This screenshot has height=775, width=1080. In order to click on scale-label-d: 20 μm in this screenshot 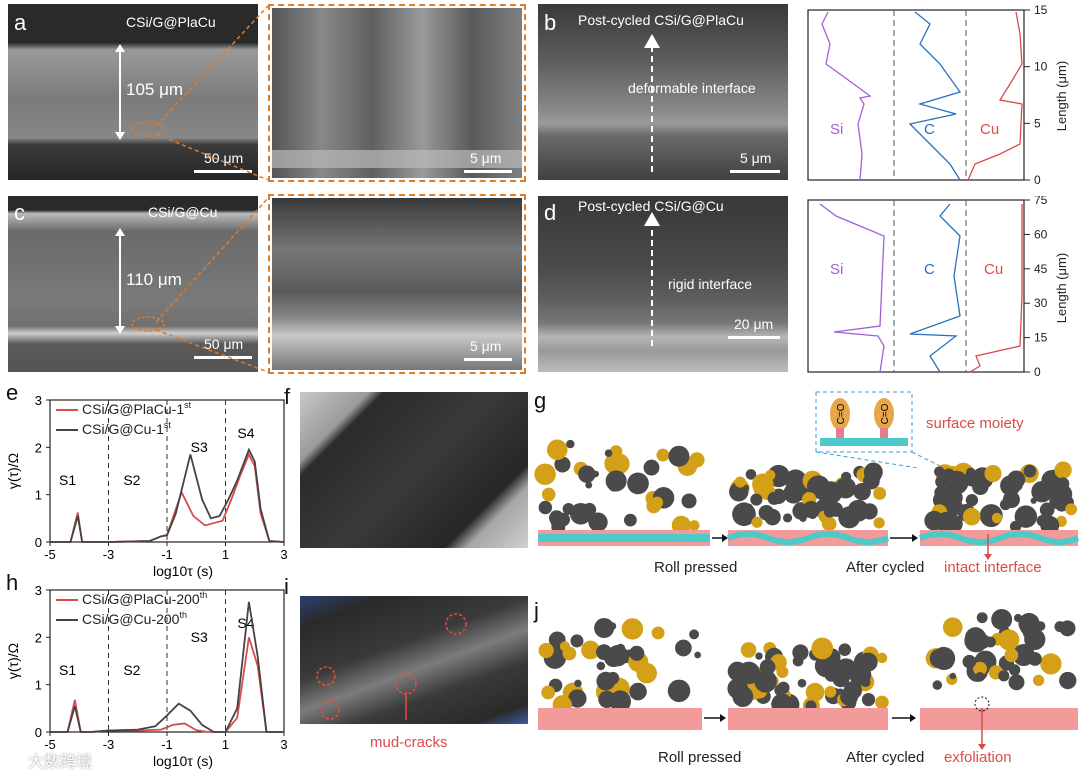, I will do `click(754, 324)`.